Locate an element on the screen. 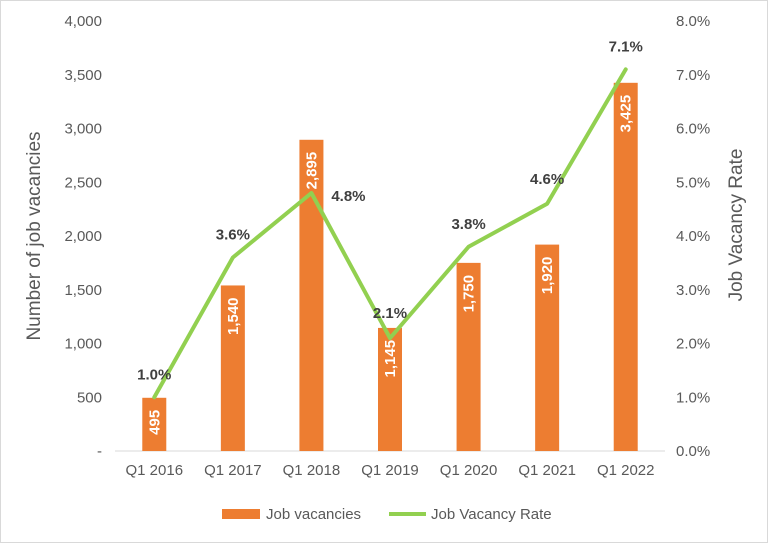  bar-data-label: 3,425 is located at coordinates (626, 114).